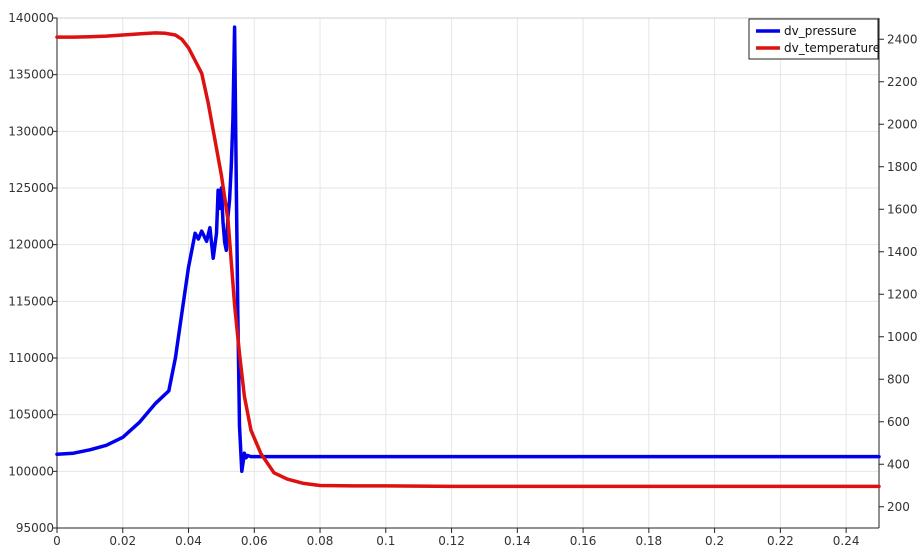 The height and width of the screenshot is (554, 922). Describe the element at coordinates (188, 541) in the screenshot. I see `x-tick-label: 0.04` at that location.